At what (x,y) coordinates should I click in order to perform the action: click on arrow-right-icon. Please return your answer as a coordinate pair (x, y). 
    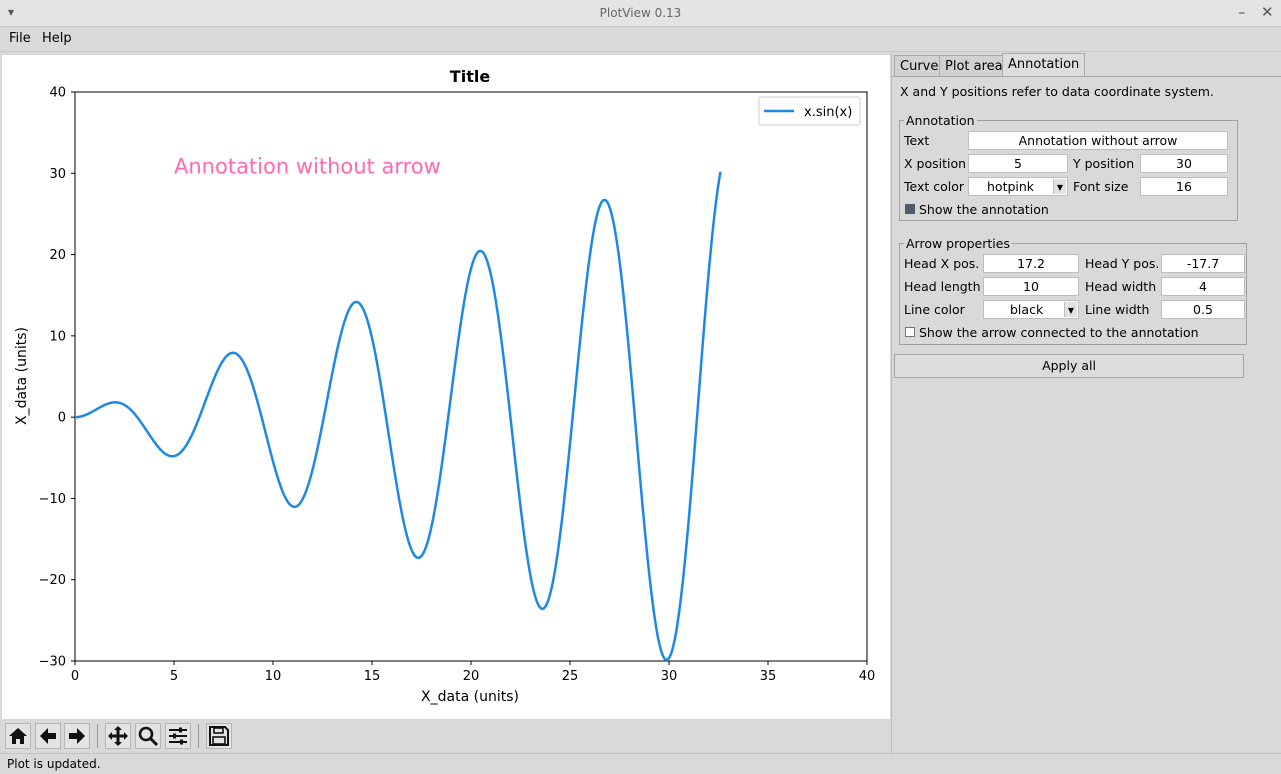
    Looking at the image, I should click on (77, 736).